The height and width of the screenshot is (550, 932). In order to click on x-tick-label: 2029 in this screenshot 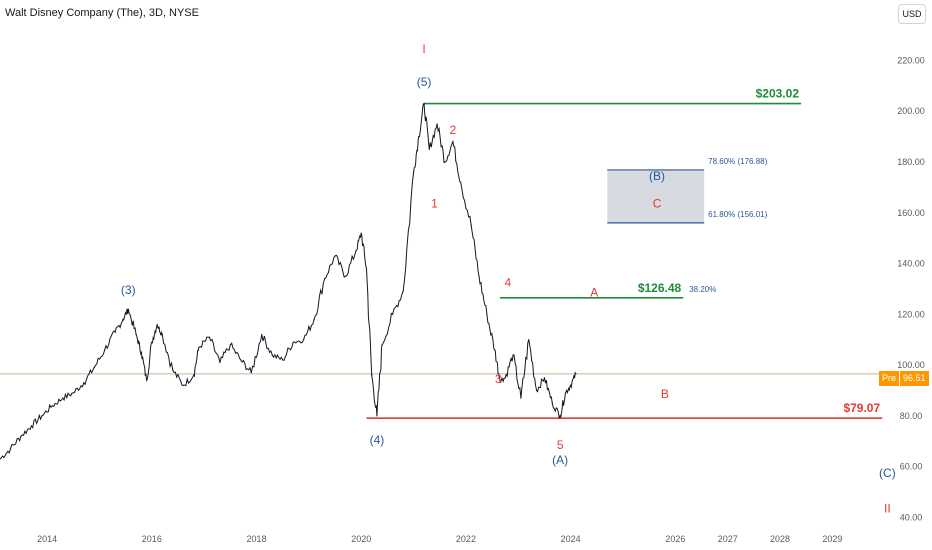, I will do `click(832, 539)`.